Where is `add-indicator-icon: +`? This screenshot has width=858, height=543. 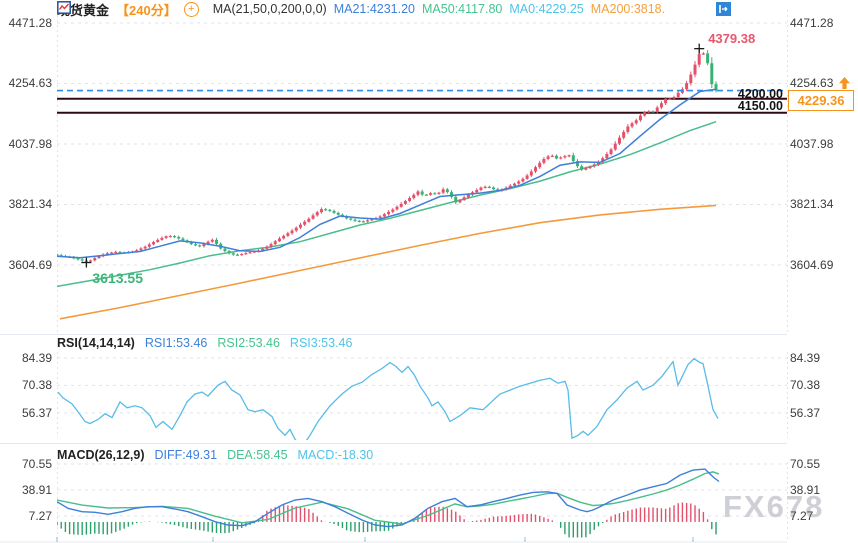
add-indicator-icon: + is located at coordinates (191, 9).